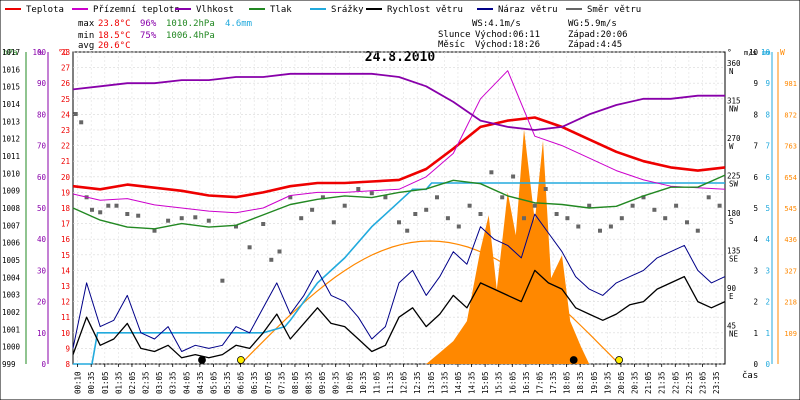 The height and width of the screenshot is (400, 800). Describe the element at coordinates (63, 52) in the screenshot. I see `axis-temperature-unit: °C` at that location.